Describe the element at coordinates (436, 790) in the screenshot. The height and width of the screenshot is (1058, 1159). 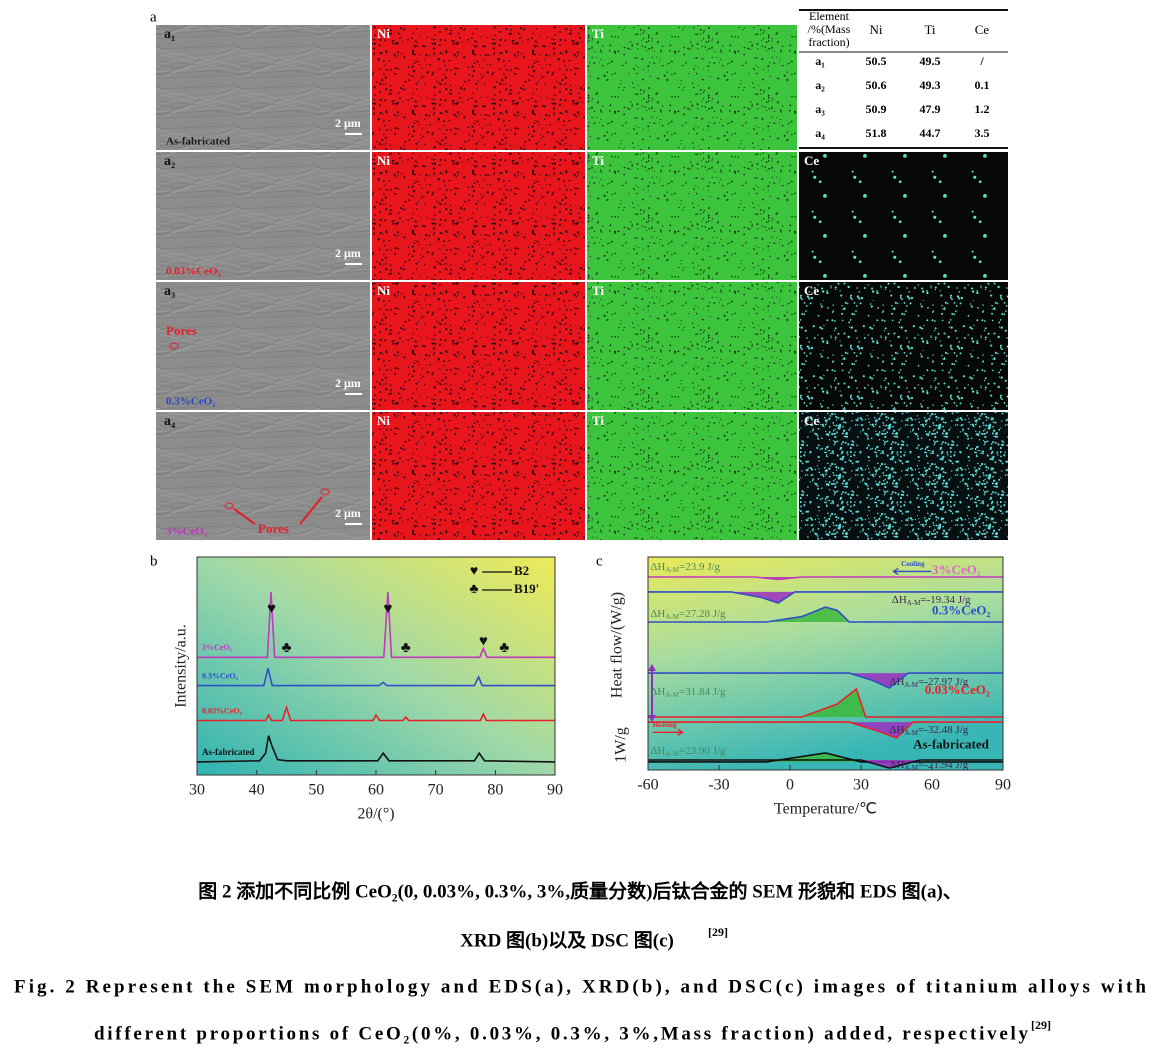
I see `x-tick-label: 70` at that location.